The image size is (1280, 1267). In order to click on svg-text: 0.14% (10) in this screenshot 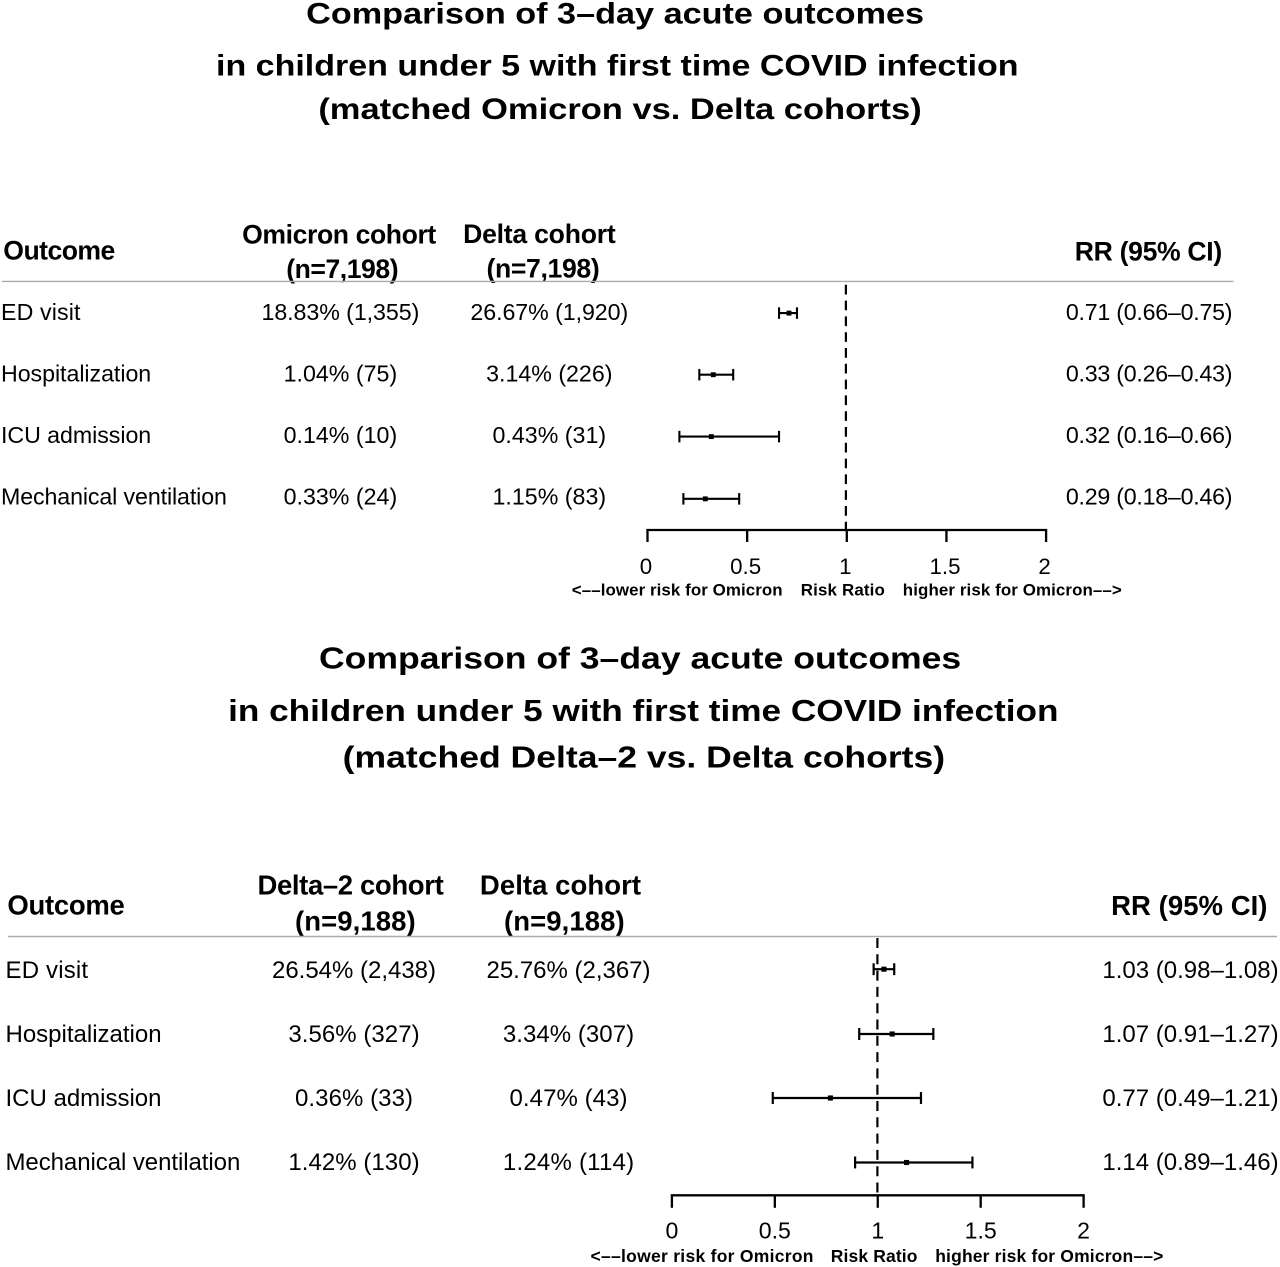, I will do `click(341, 435)`.